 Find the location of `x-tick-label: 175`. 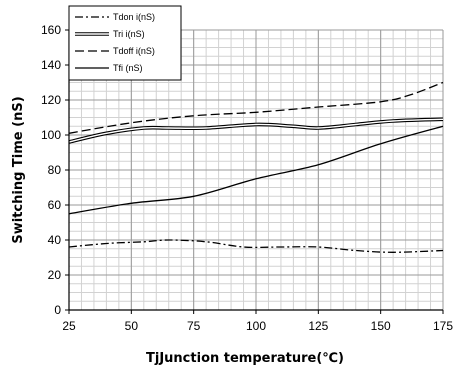

x-tick-label: 175 is located at coordinates (443, 326).